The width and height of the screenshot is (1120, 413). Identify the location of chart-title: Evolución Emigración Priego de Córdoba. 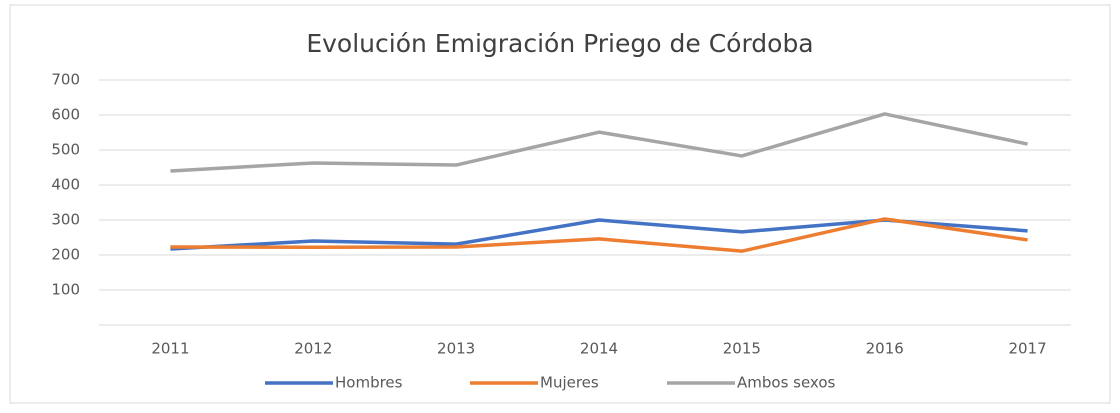
(559, 43).